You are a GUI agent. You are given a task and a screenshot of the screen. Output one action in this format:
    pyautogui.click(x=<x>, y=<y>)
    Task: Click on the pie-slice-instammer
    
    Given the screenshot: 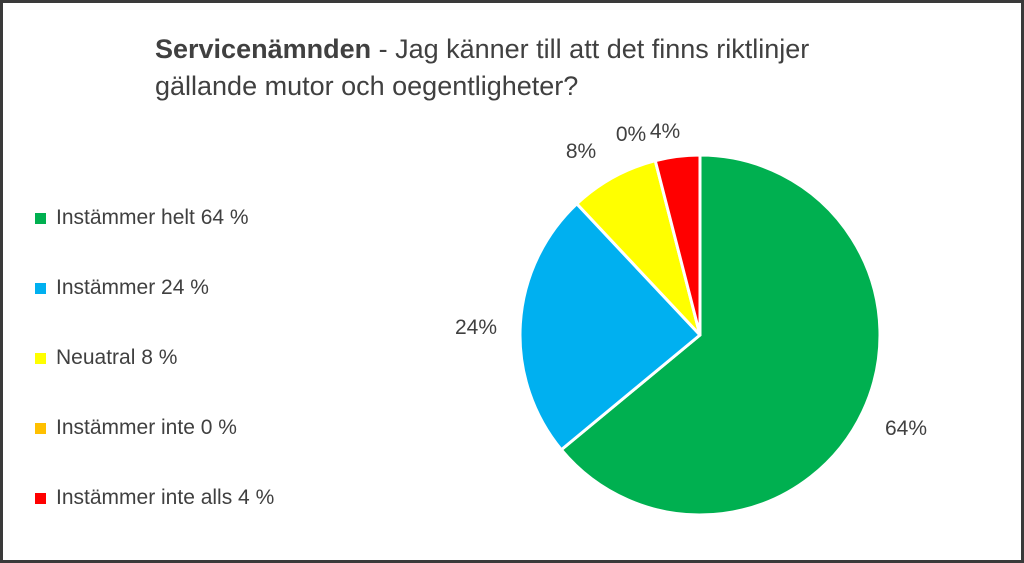 What is the action you would take?
    pyautogui.click(x=610, y=327)
    